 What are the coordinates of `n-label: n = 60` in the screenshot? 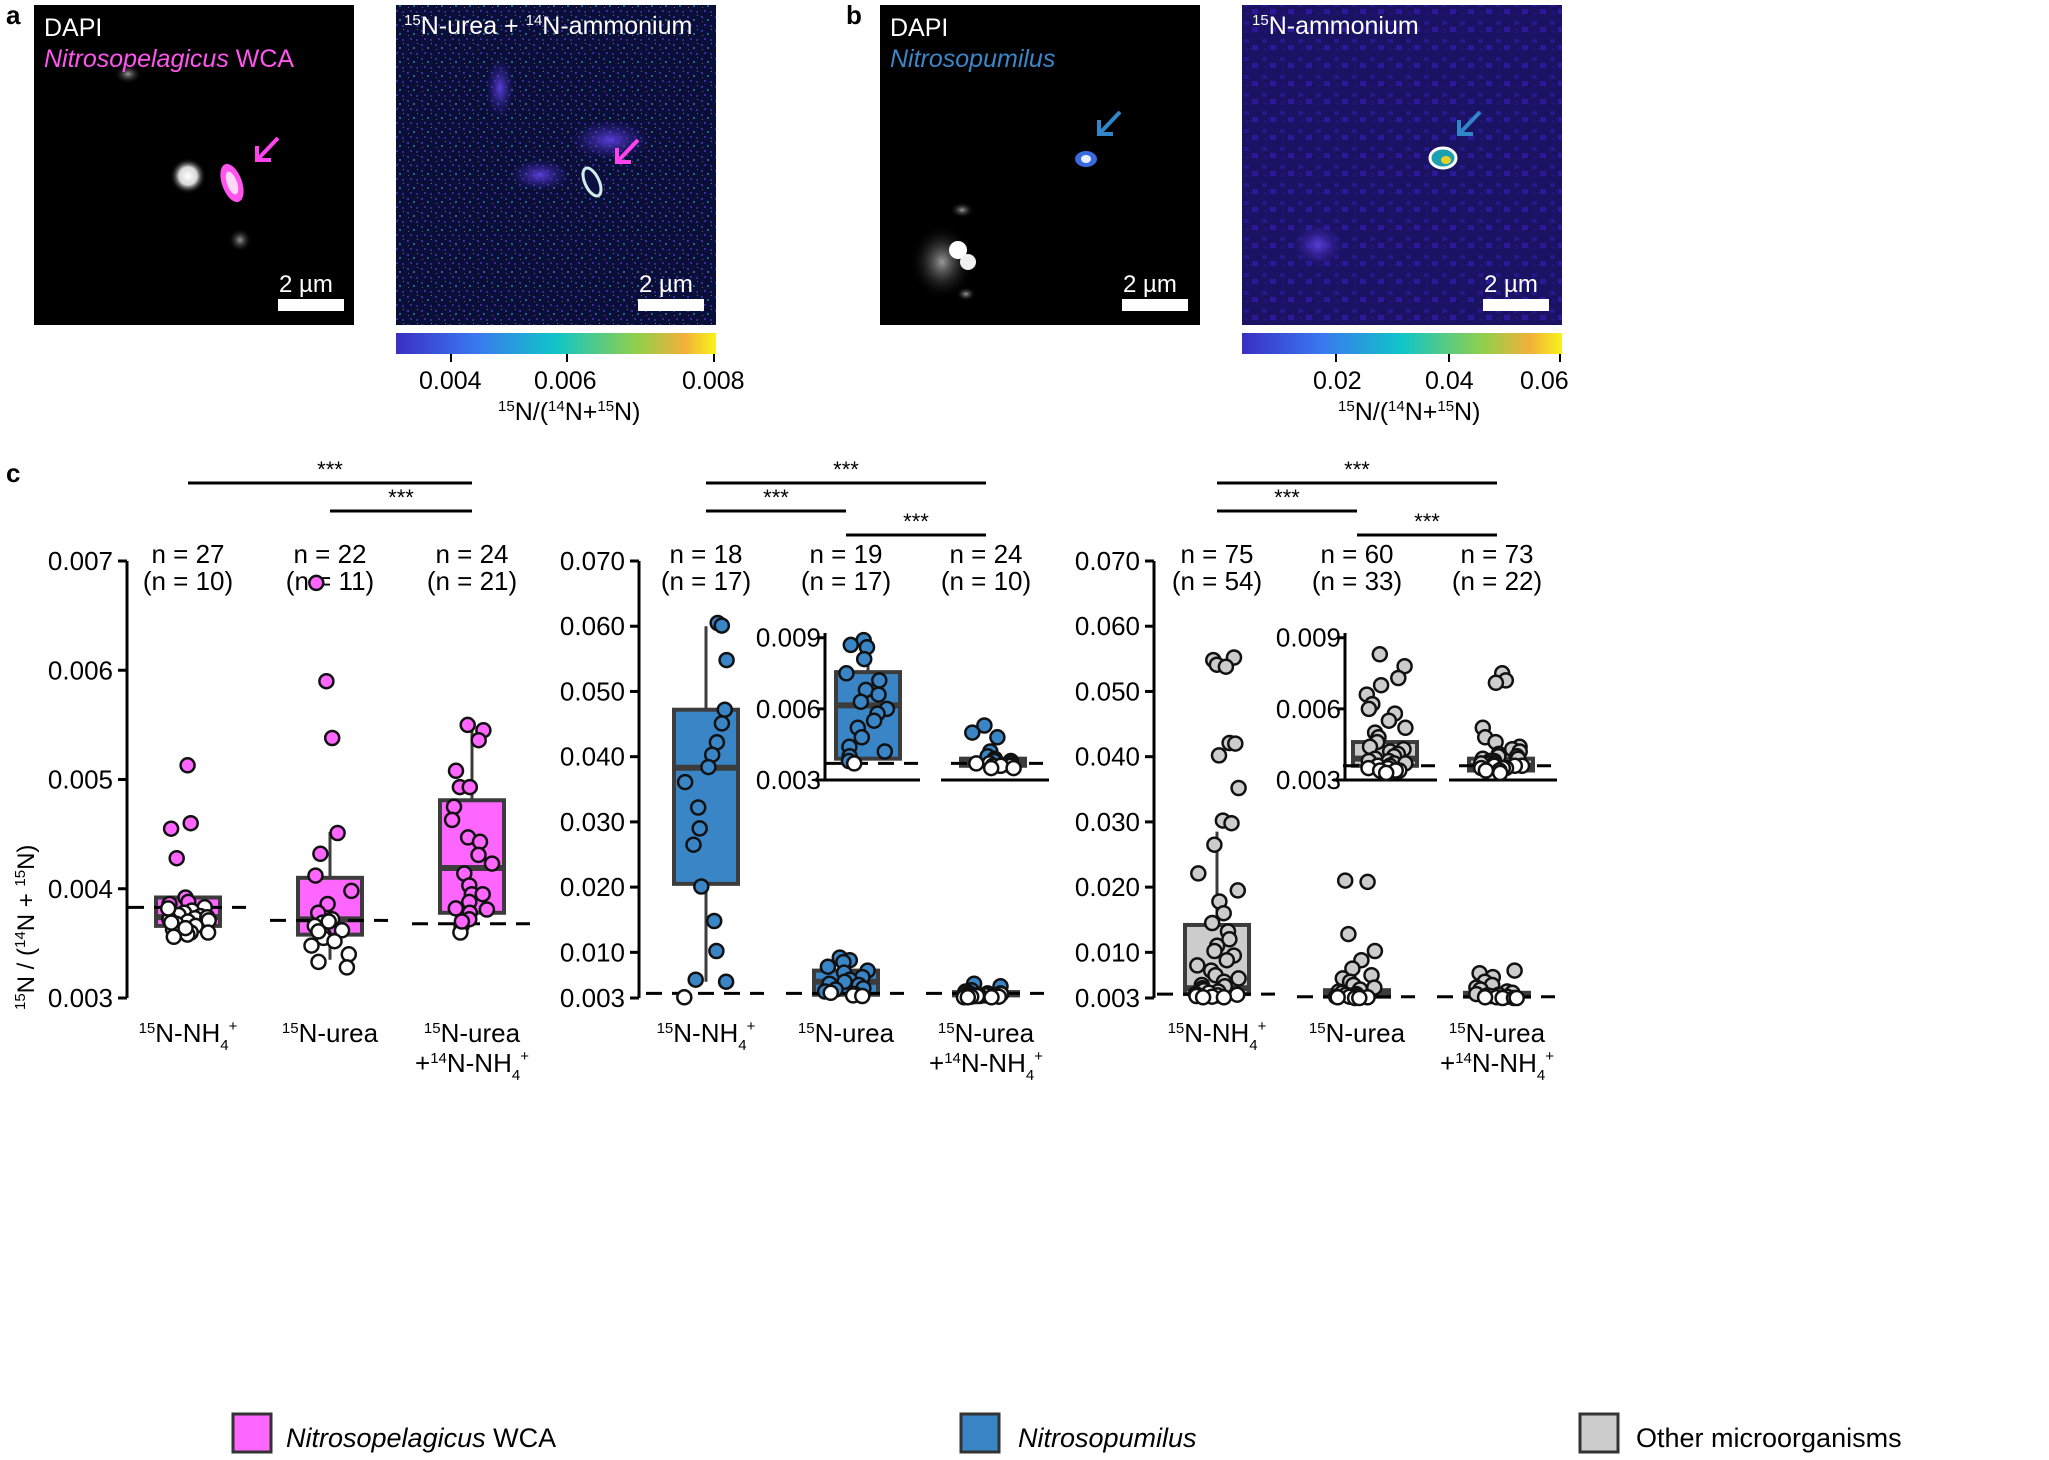 It's located at (1356, 554).